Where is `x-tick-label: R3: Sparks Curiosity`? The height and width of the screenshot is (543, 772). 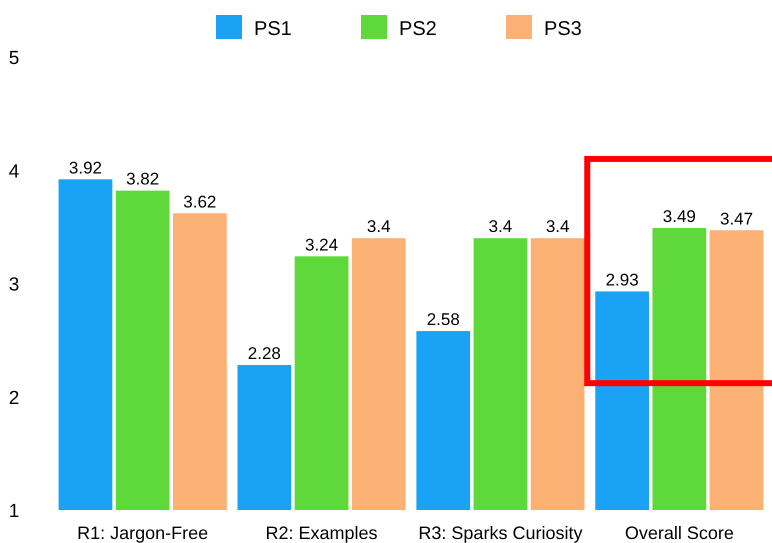 x-tick-label: R3: Sparks Curiosity is located at coordinates (500, 533).